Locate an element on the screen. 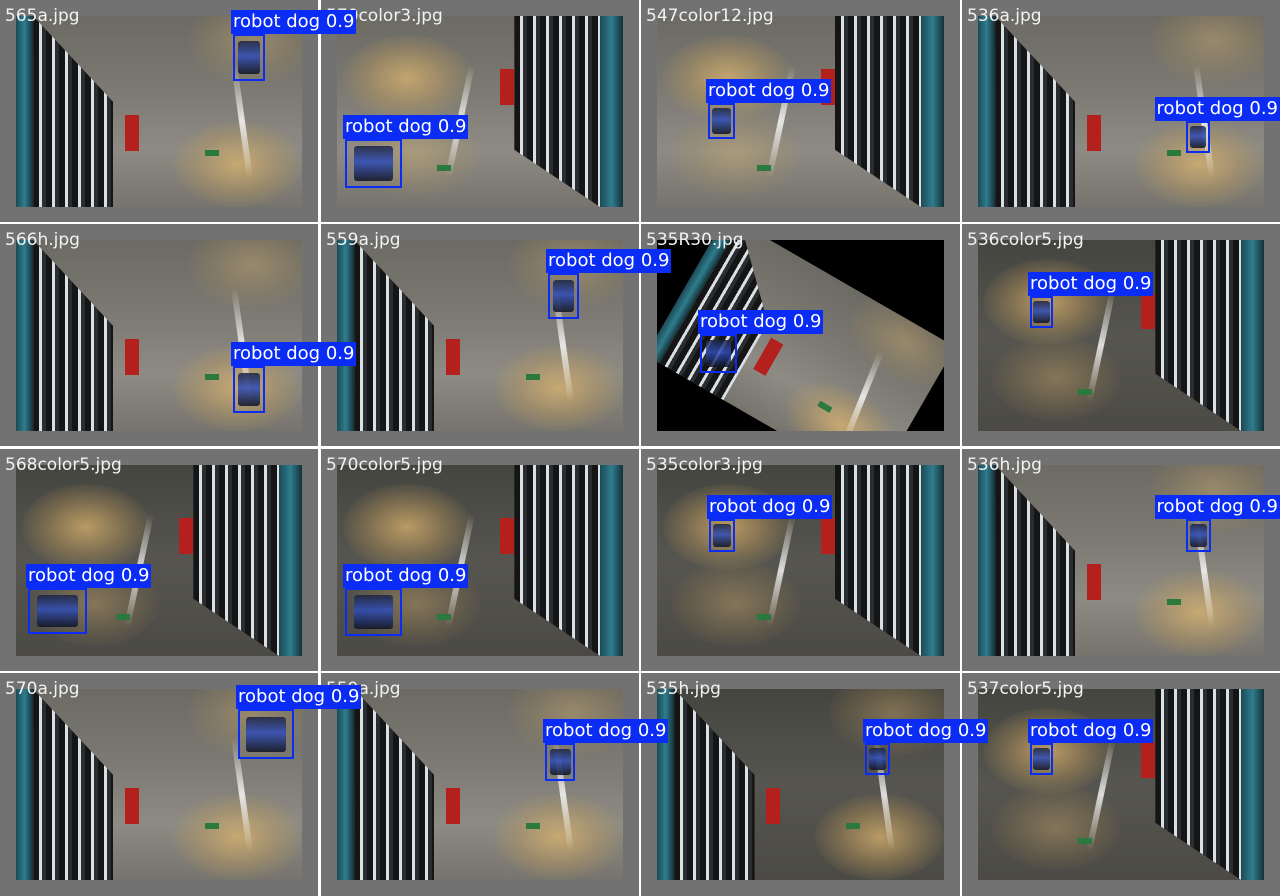 The height and width of the screenshot is (896, 1280). image-filename: 547color12.jpg is located at coordinates (710, 16).